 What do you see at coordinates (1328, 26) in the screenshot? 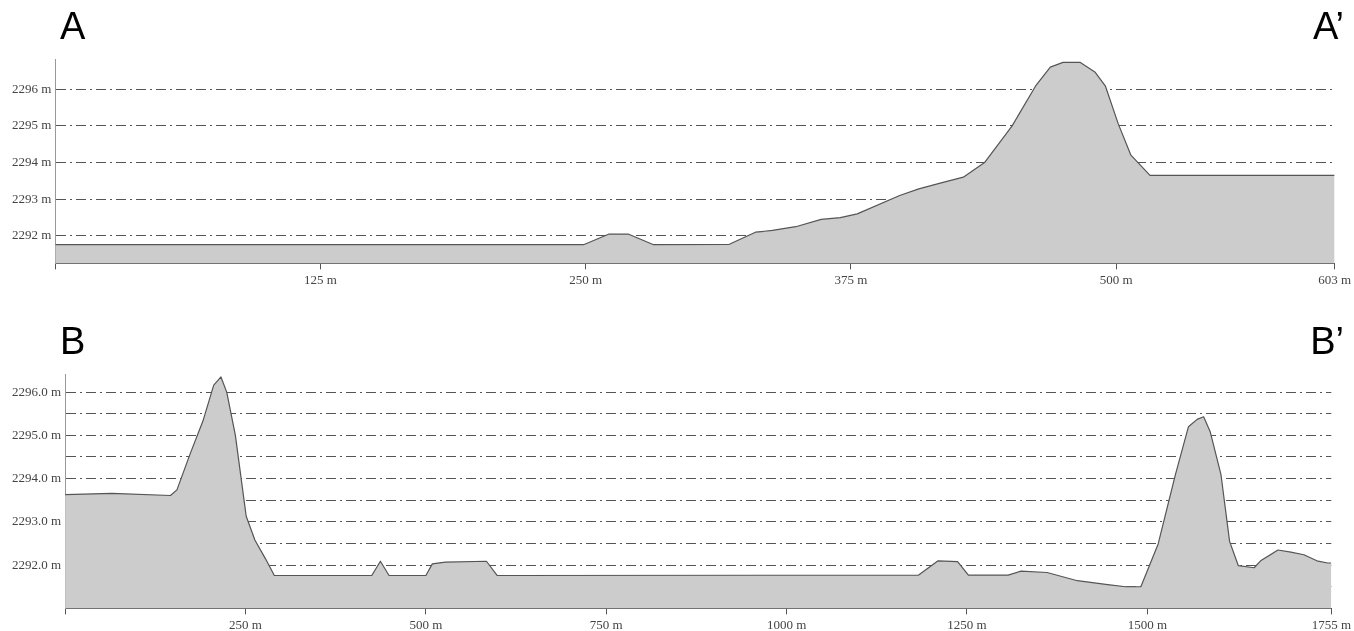
I see `text: A’` at bounding box center [1328, 26].